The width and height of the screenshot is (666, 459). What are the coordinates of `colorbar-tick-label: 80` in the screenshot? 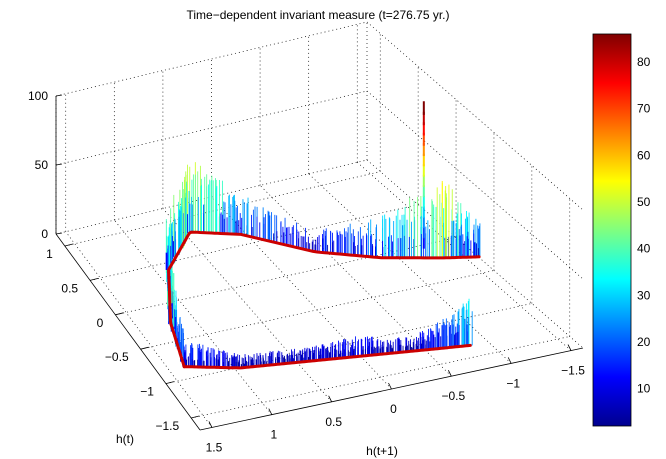 It's located at (644, 62).